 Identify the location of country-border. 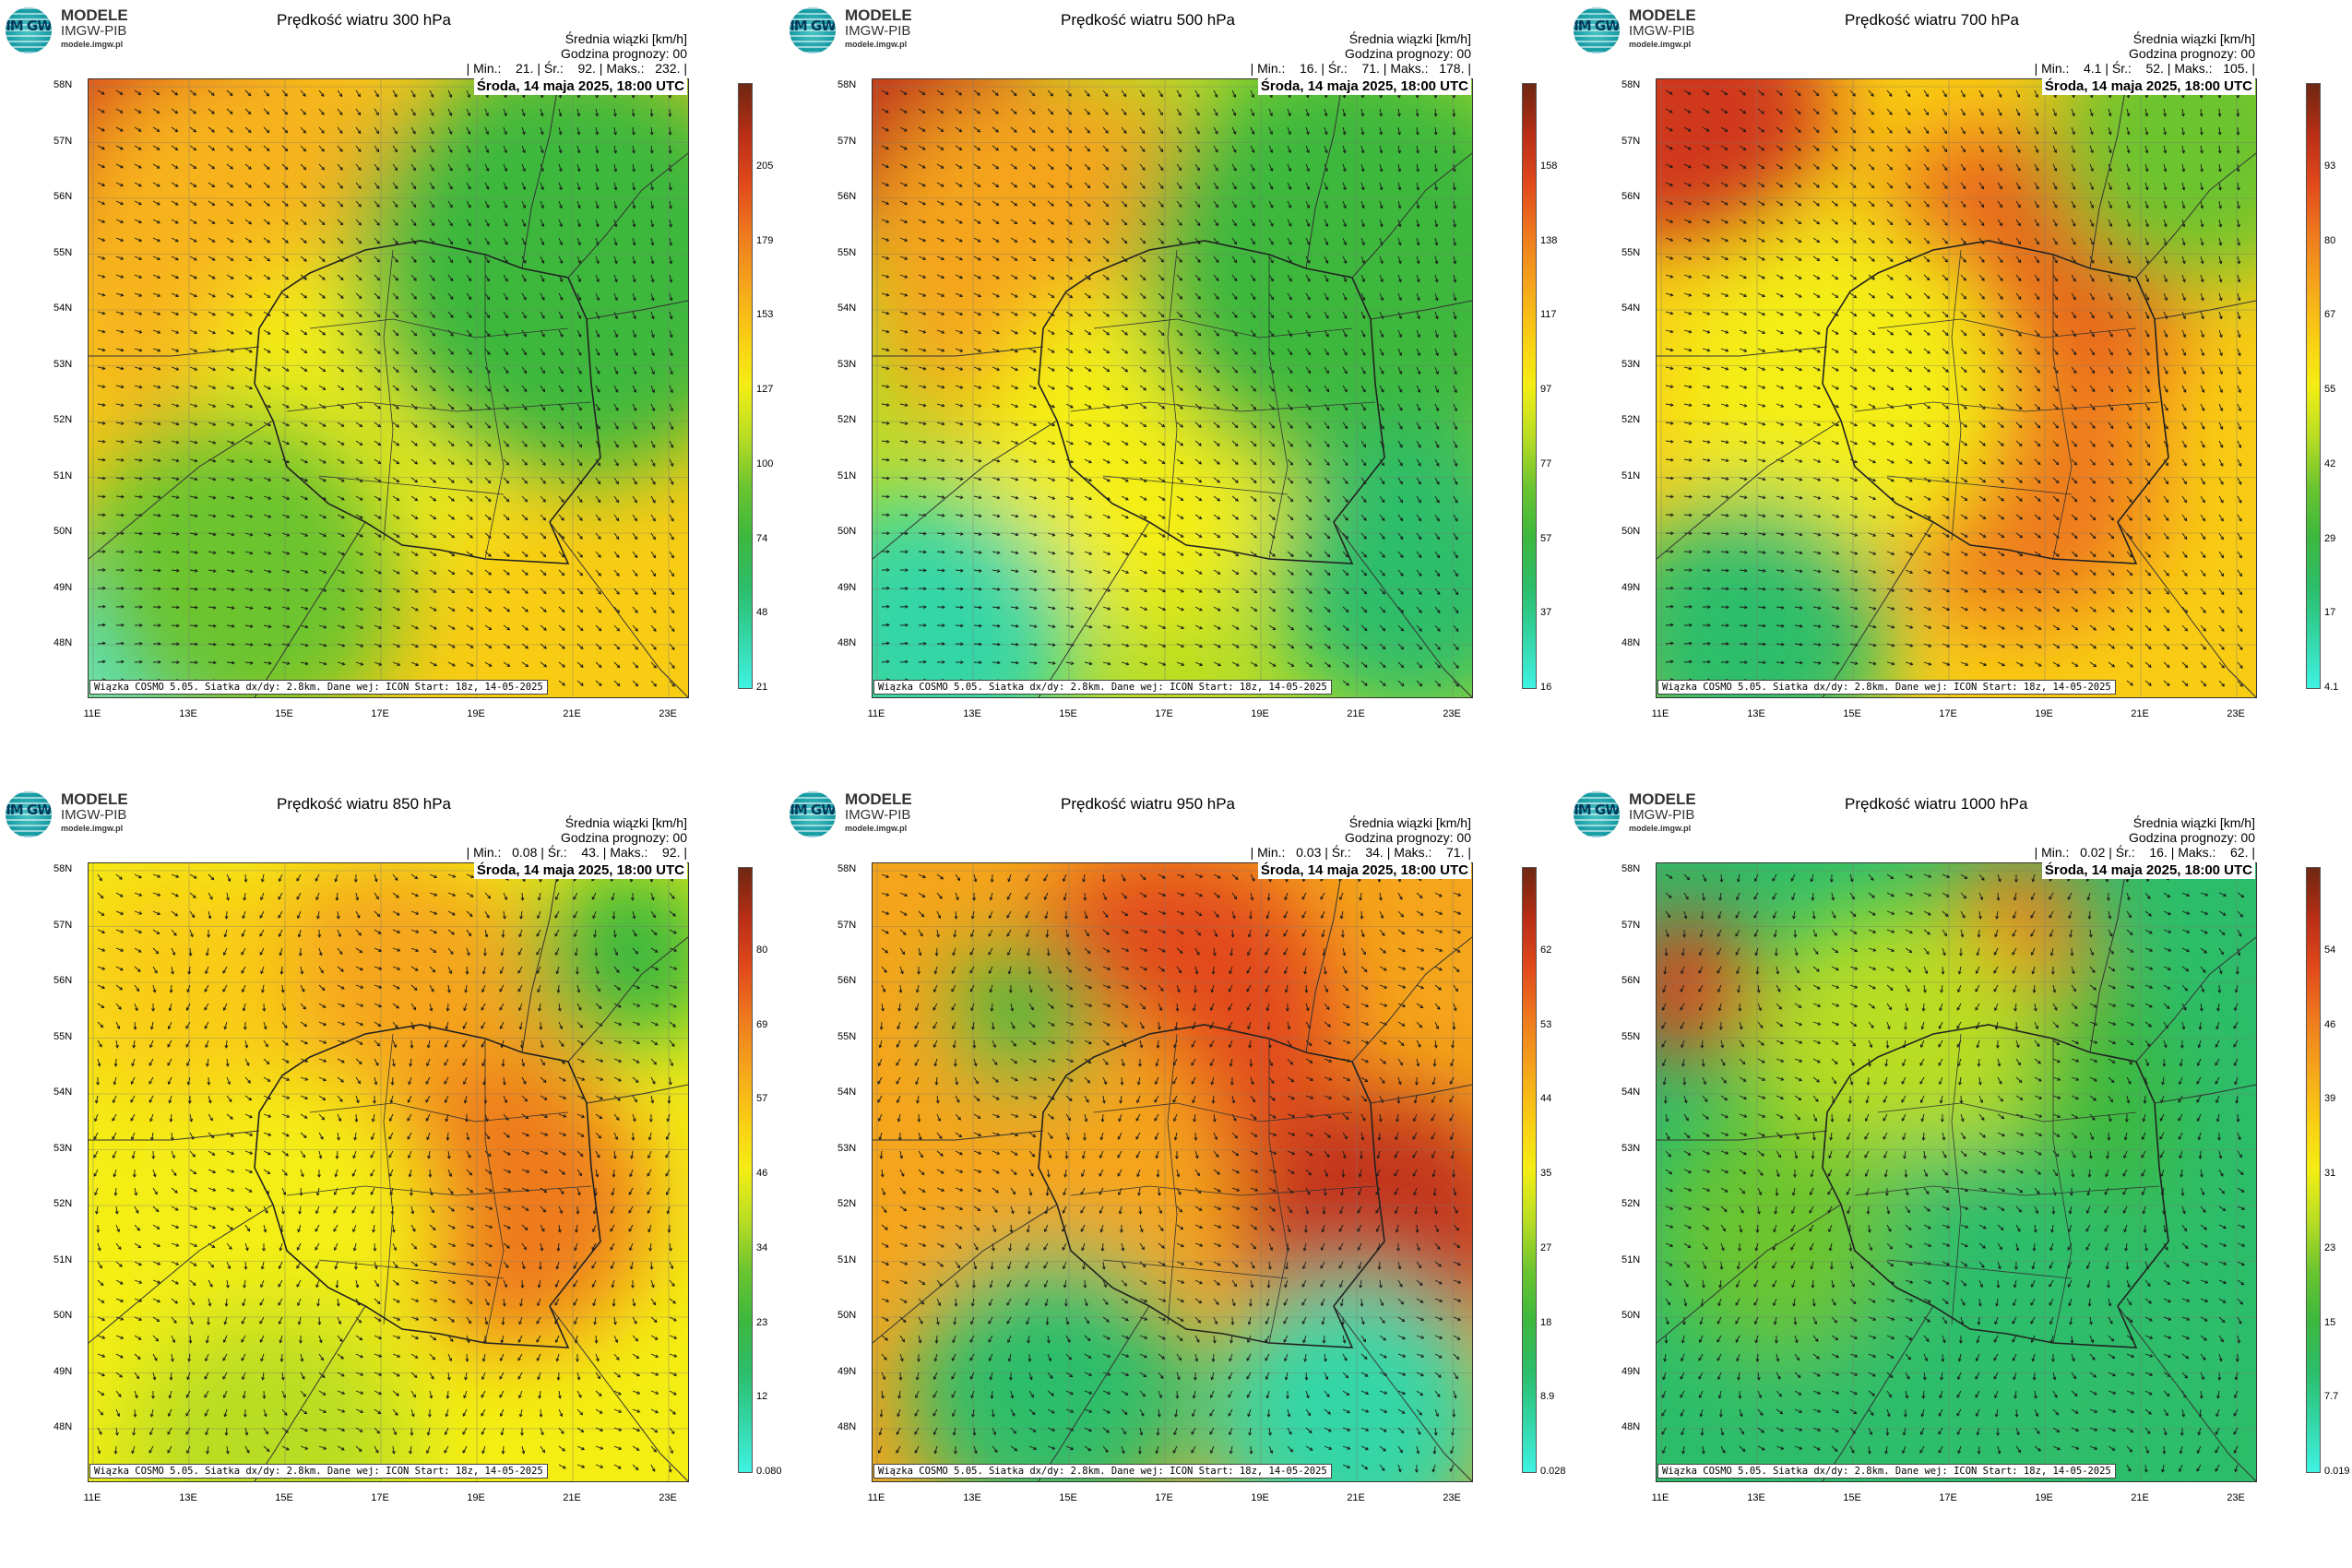
(627, 215).